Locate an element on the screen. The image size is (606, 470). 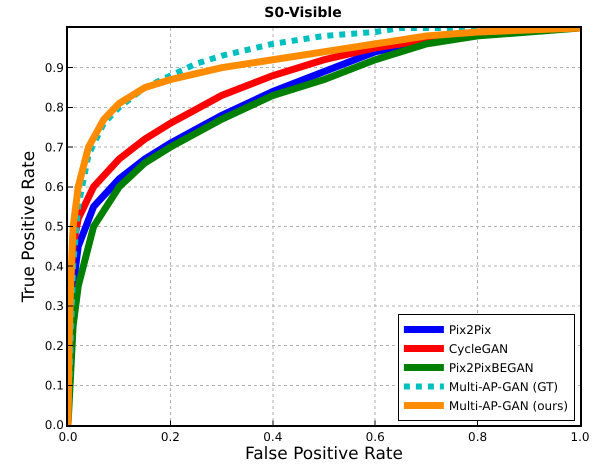
y-tick-label: 0.3 is located at coordinates (54, 306).